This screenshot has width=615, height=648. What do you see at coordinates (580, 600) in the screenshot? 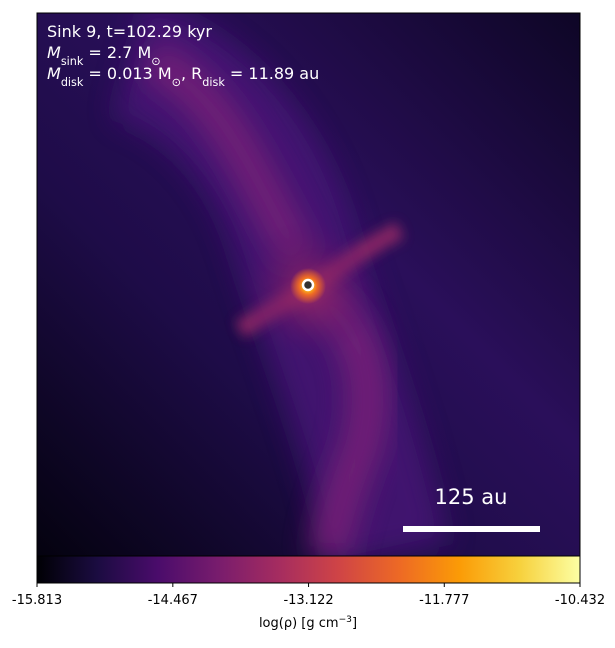
I see `colorbar-tick-label: -10.432` at bounding box center [580, 600].